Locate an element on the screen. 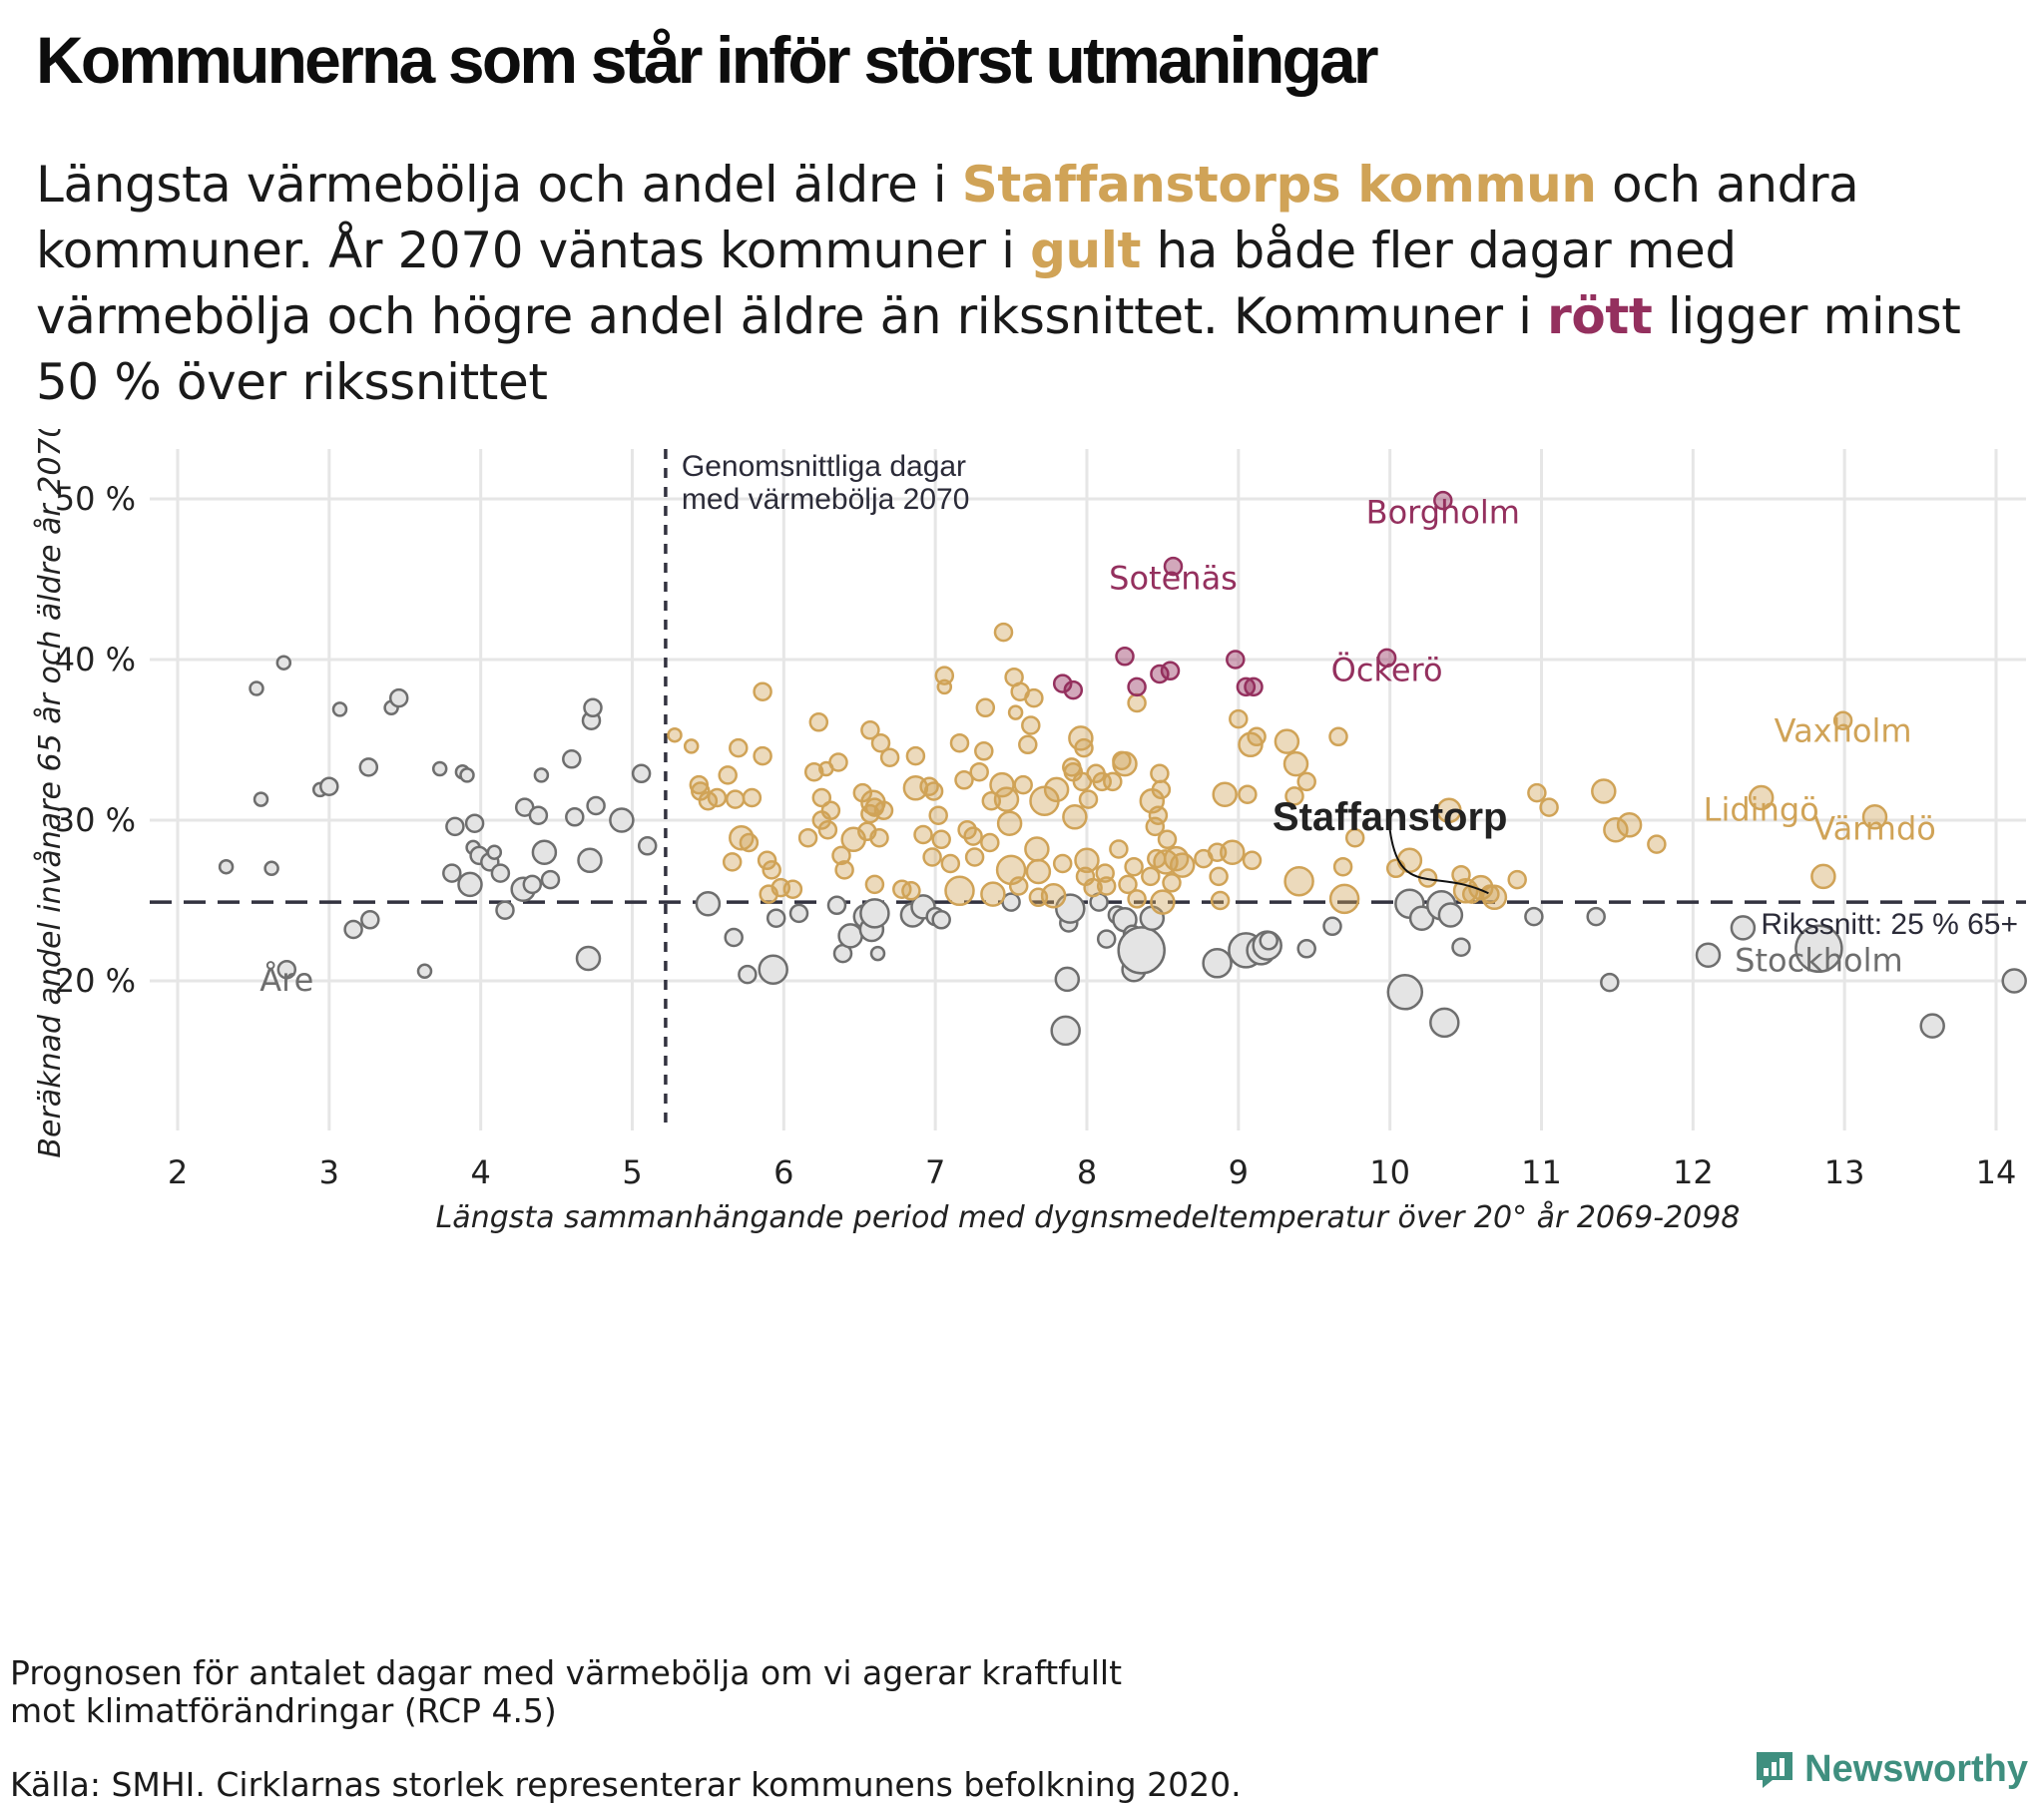 Image resolution: width=2044 pixels, height=1804 pixels. newsworthy-logo: Newsworthy is located at coordinates (1891, 1770).